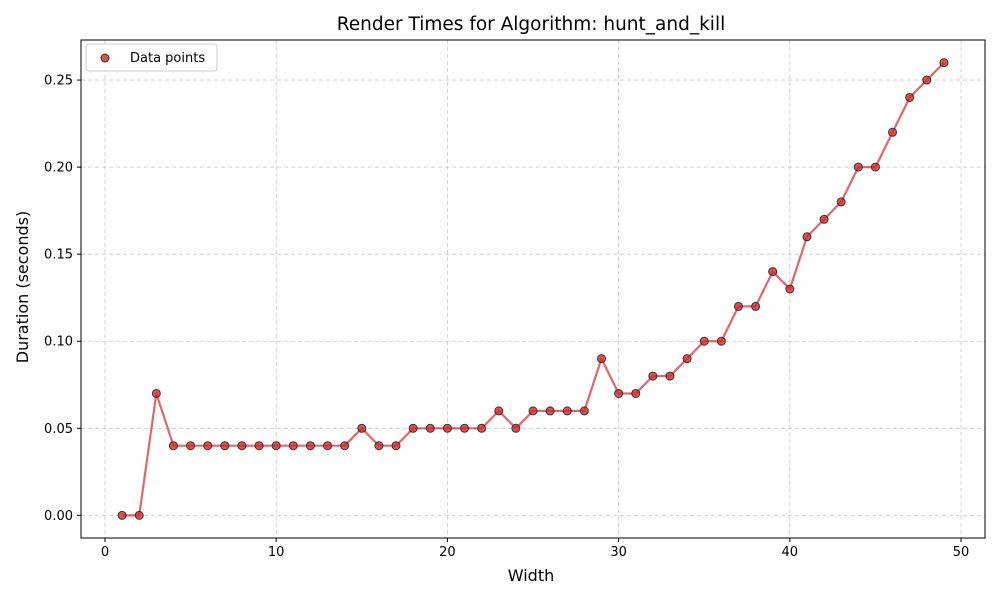 This screenshot has height=600, width=1000. I want to click on legend: Data points, so click(151, 57).